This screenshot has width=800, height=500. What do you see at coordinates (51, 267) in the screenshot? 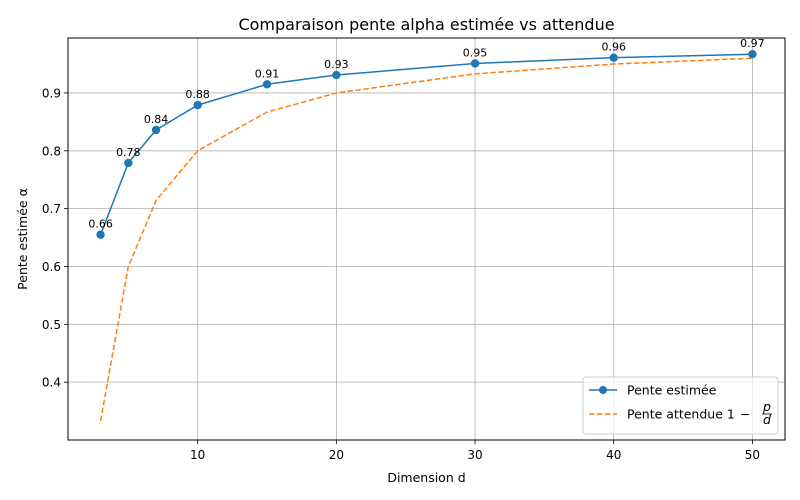
I see `y-tick-label: 0.6` at bounding box center [51, 267].